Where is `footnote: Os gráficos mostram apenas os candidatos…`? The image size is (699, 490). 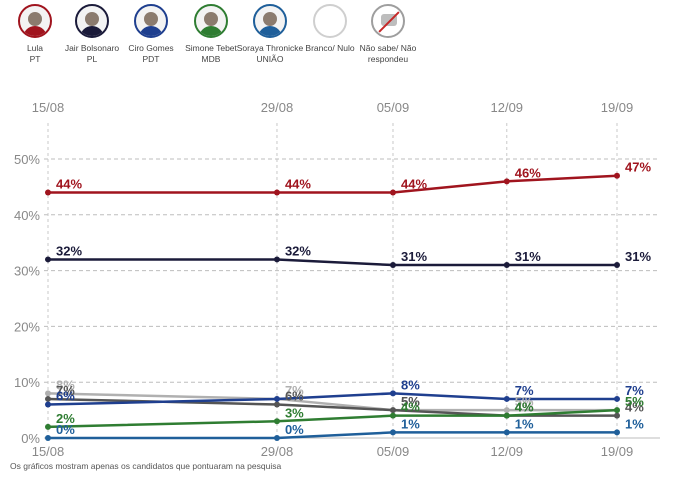 footnote: Os gráficos mostram apenas os candidatos… is located at coordinates (146, 466).